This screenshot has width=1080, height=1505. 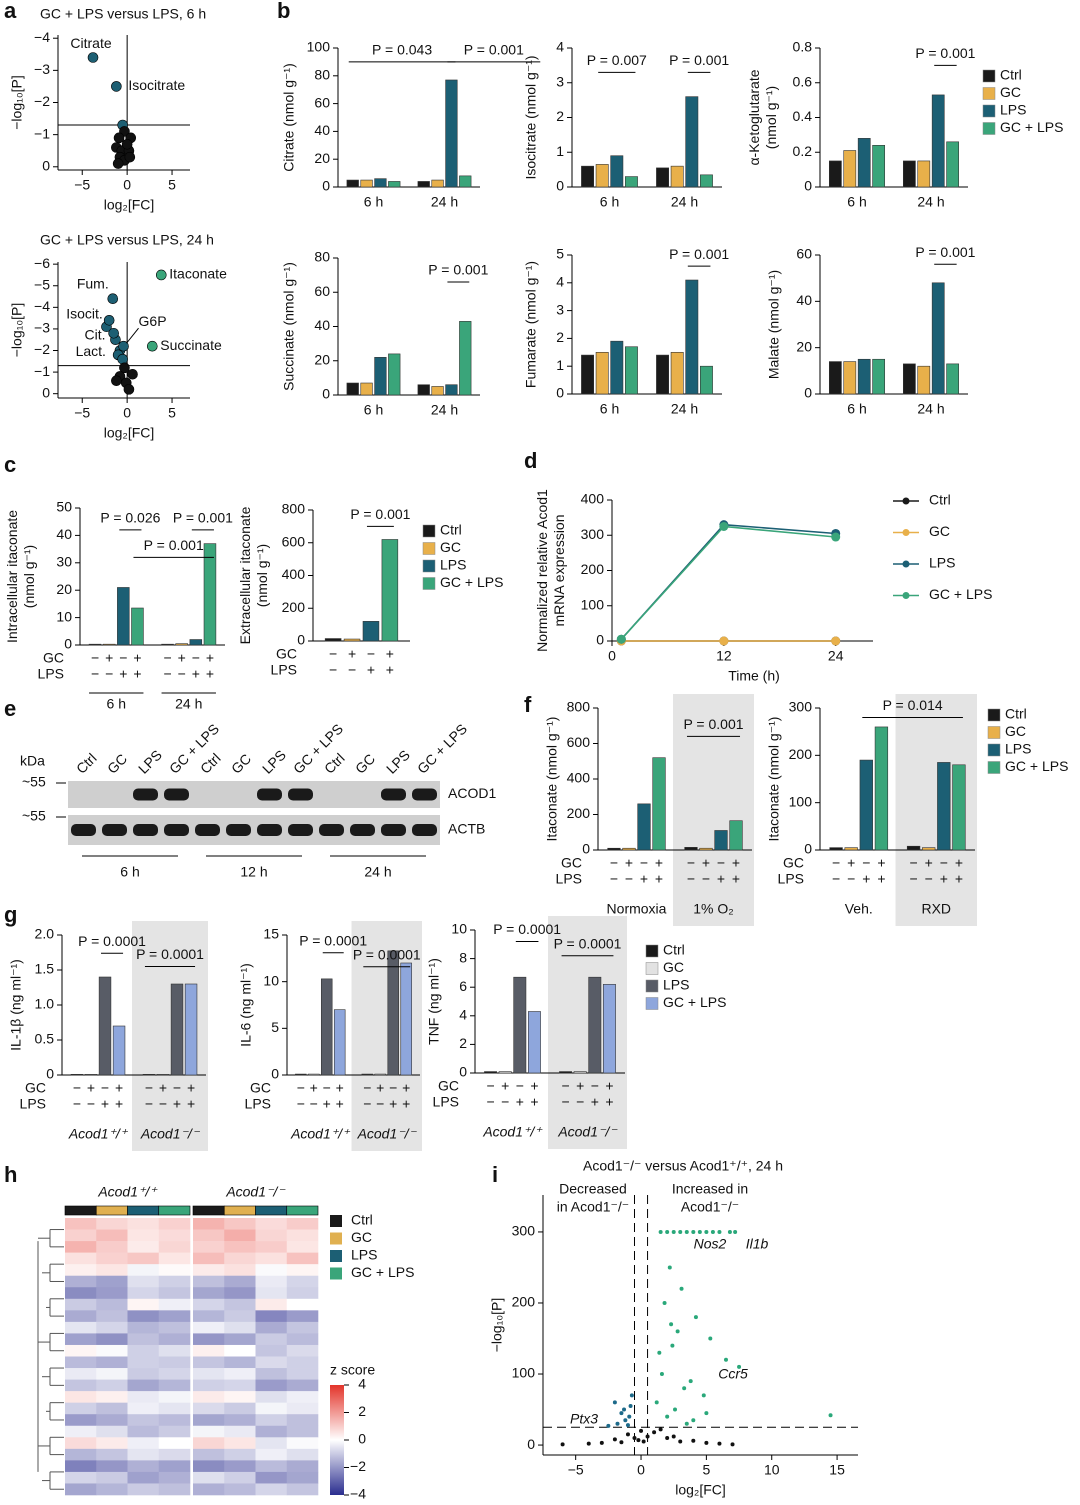 What do you see at coordinates (593, 1207) in the screenshot?
I see `annotation: in Acod1⁻/⁻` at bounding box center [593, 1207].